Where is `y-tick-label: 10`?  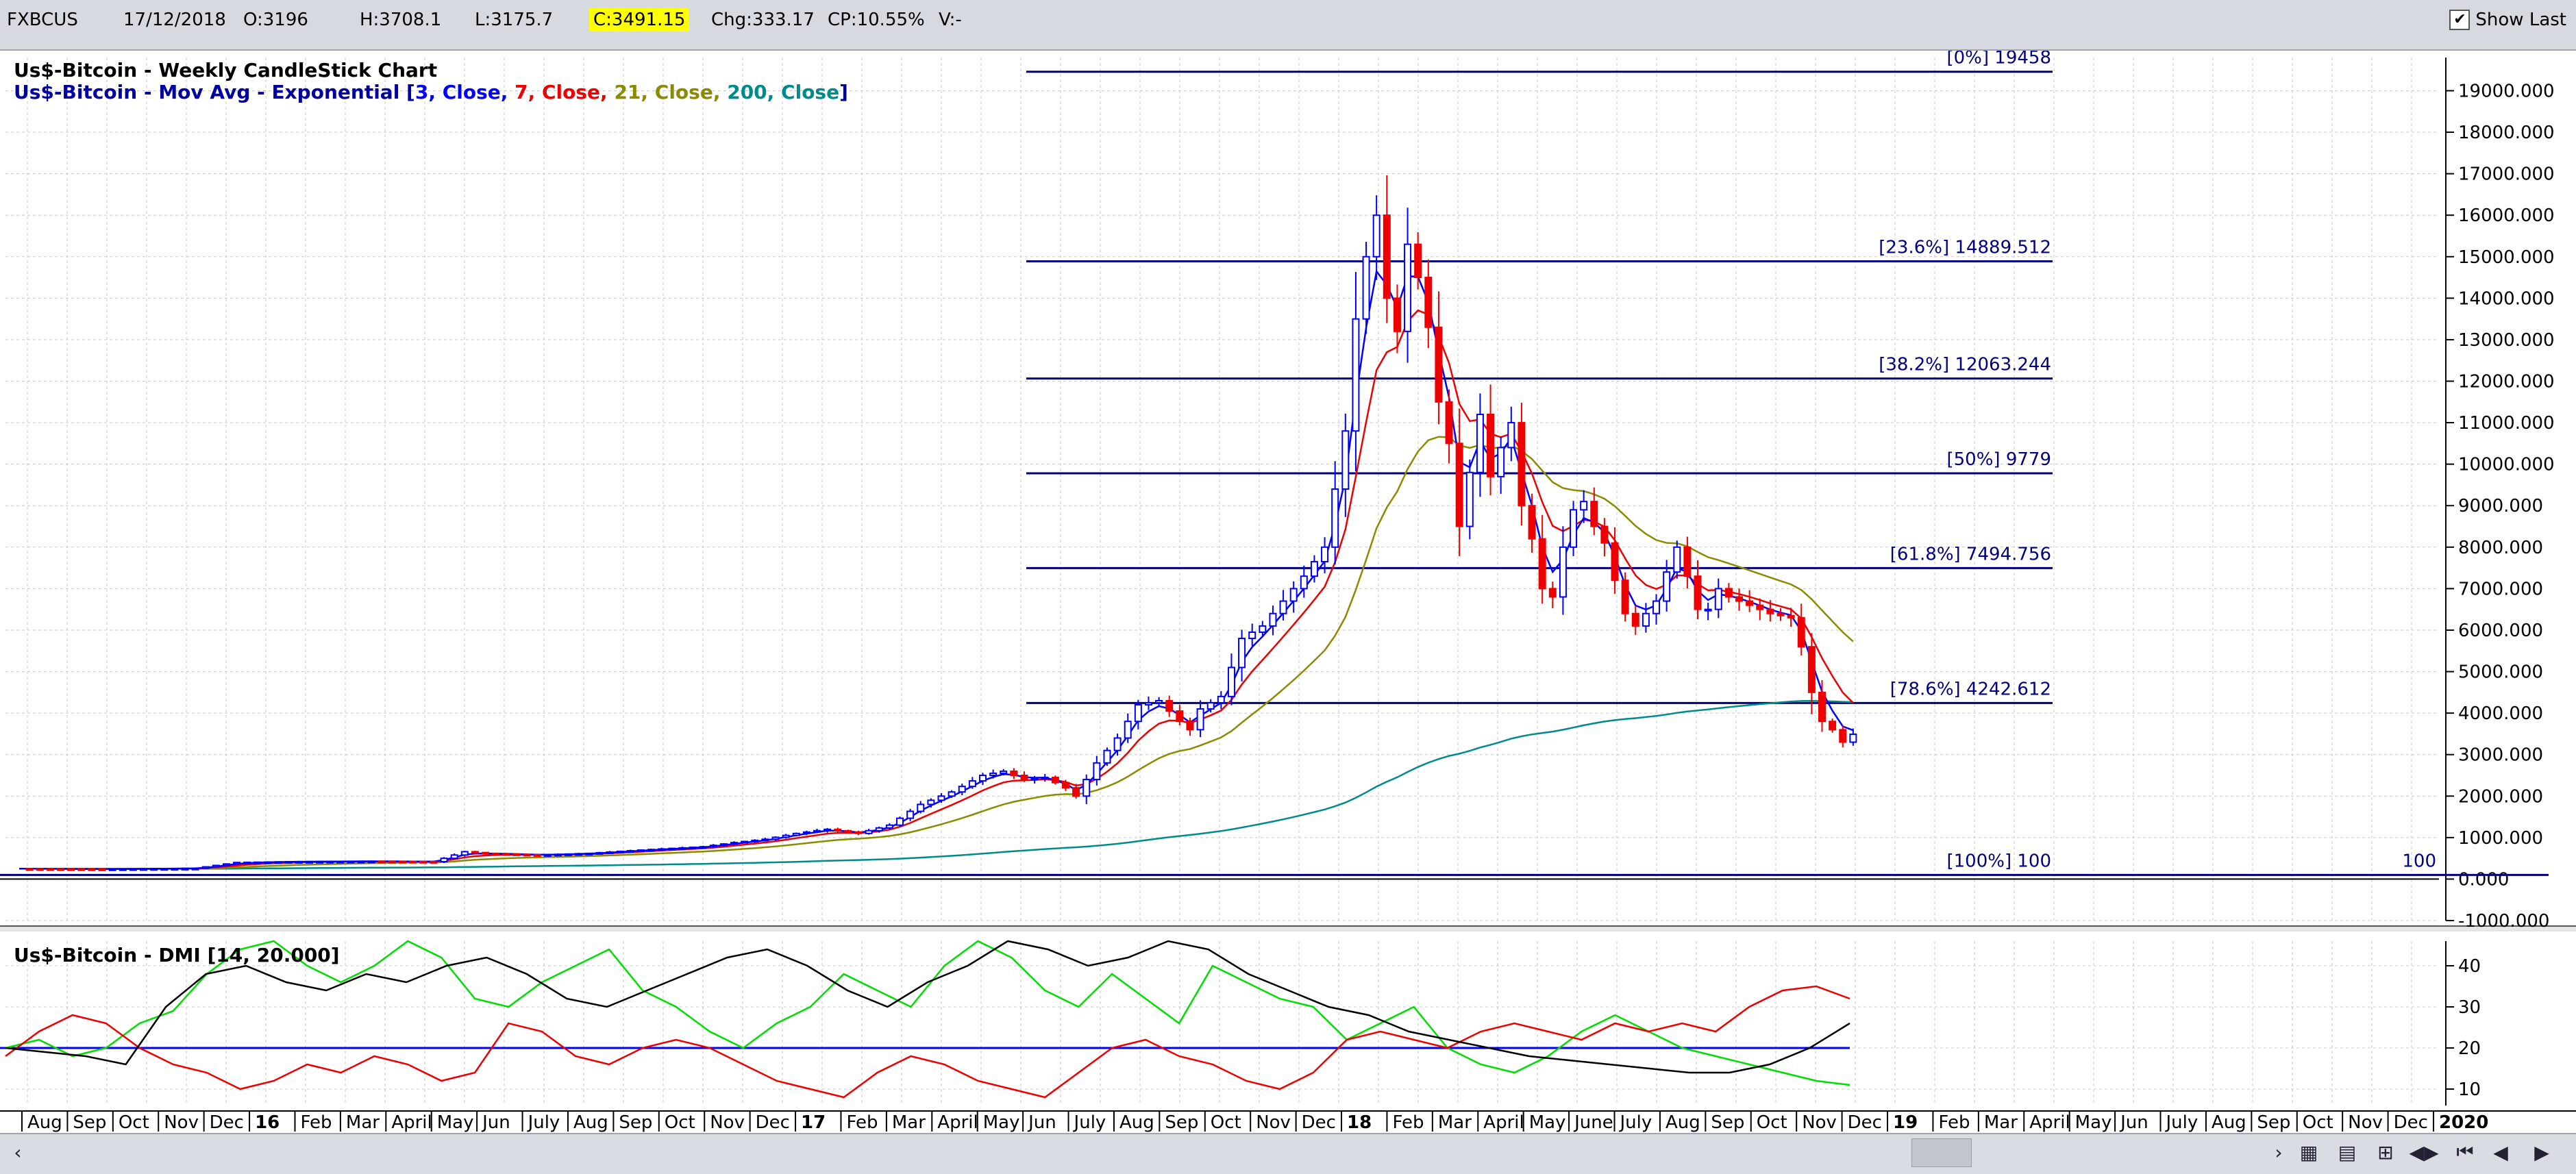 y-tick-label: 10 is located at coordinates (2469, 1089).